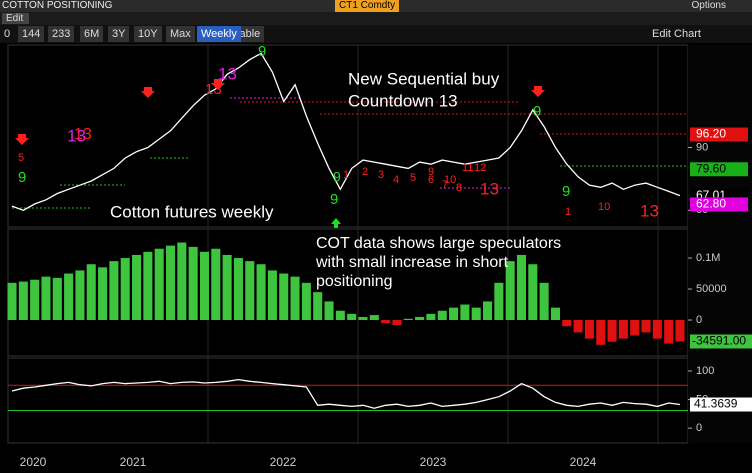 Image resolution: width=752 pixels, height=473 pixels. What do you see at coordinates (396, 180) in the screenshot?
I see `sequential-count: 4` at bounding box center [396, 180].